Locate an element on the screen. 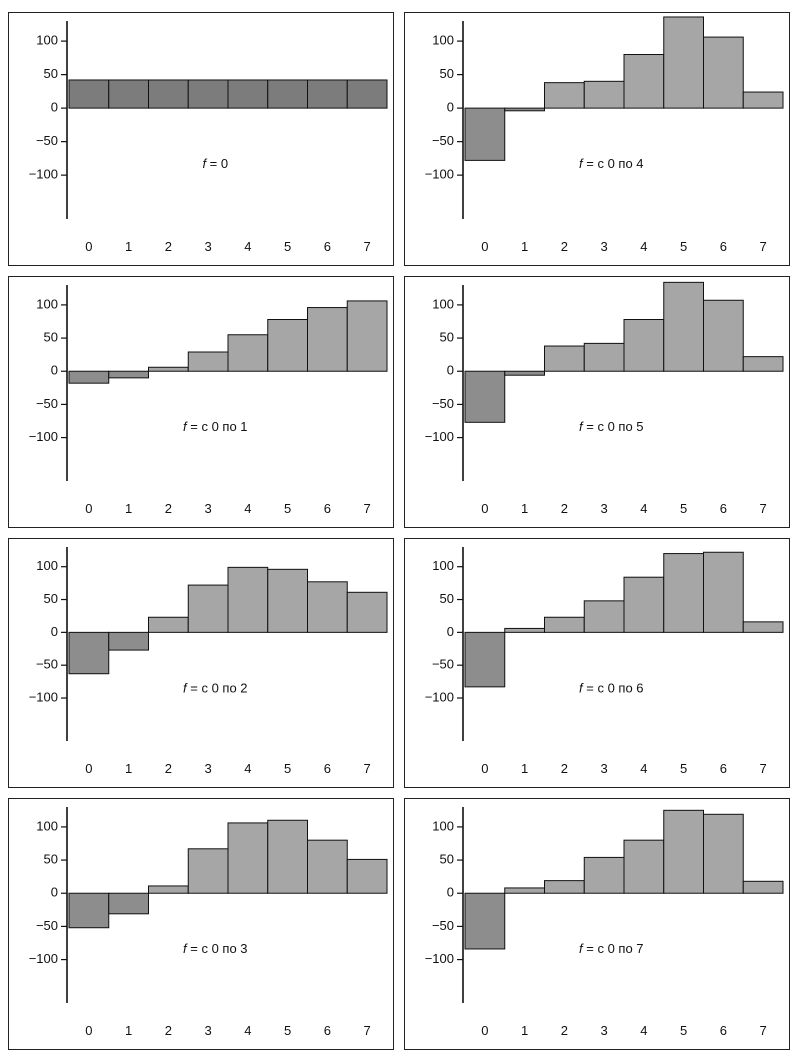 Image resolution: width=803 pixels, height=1060 pixels. series-annotation: f = 0 is located at coordinates (215, 163).